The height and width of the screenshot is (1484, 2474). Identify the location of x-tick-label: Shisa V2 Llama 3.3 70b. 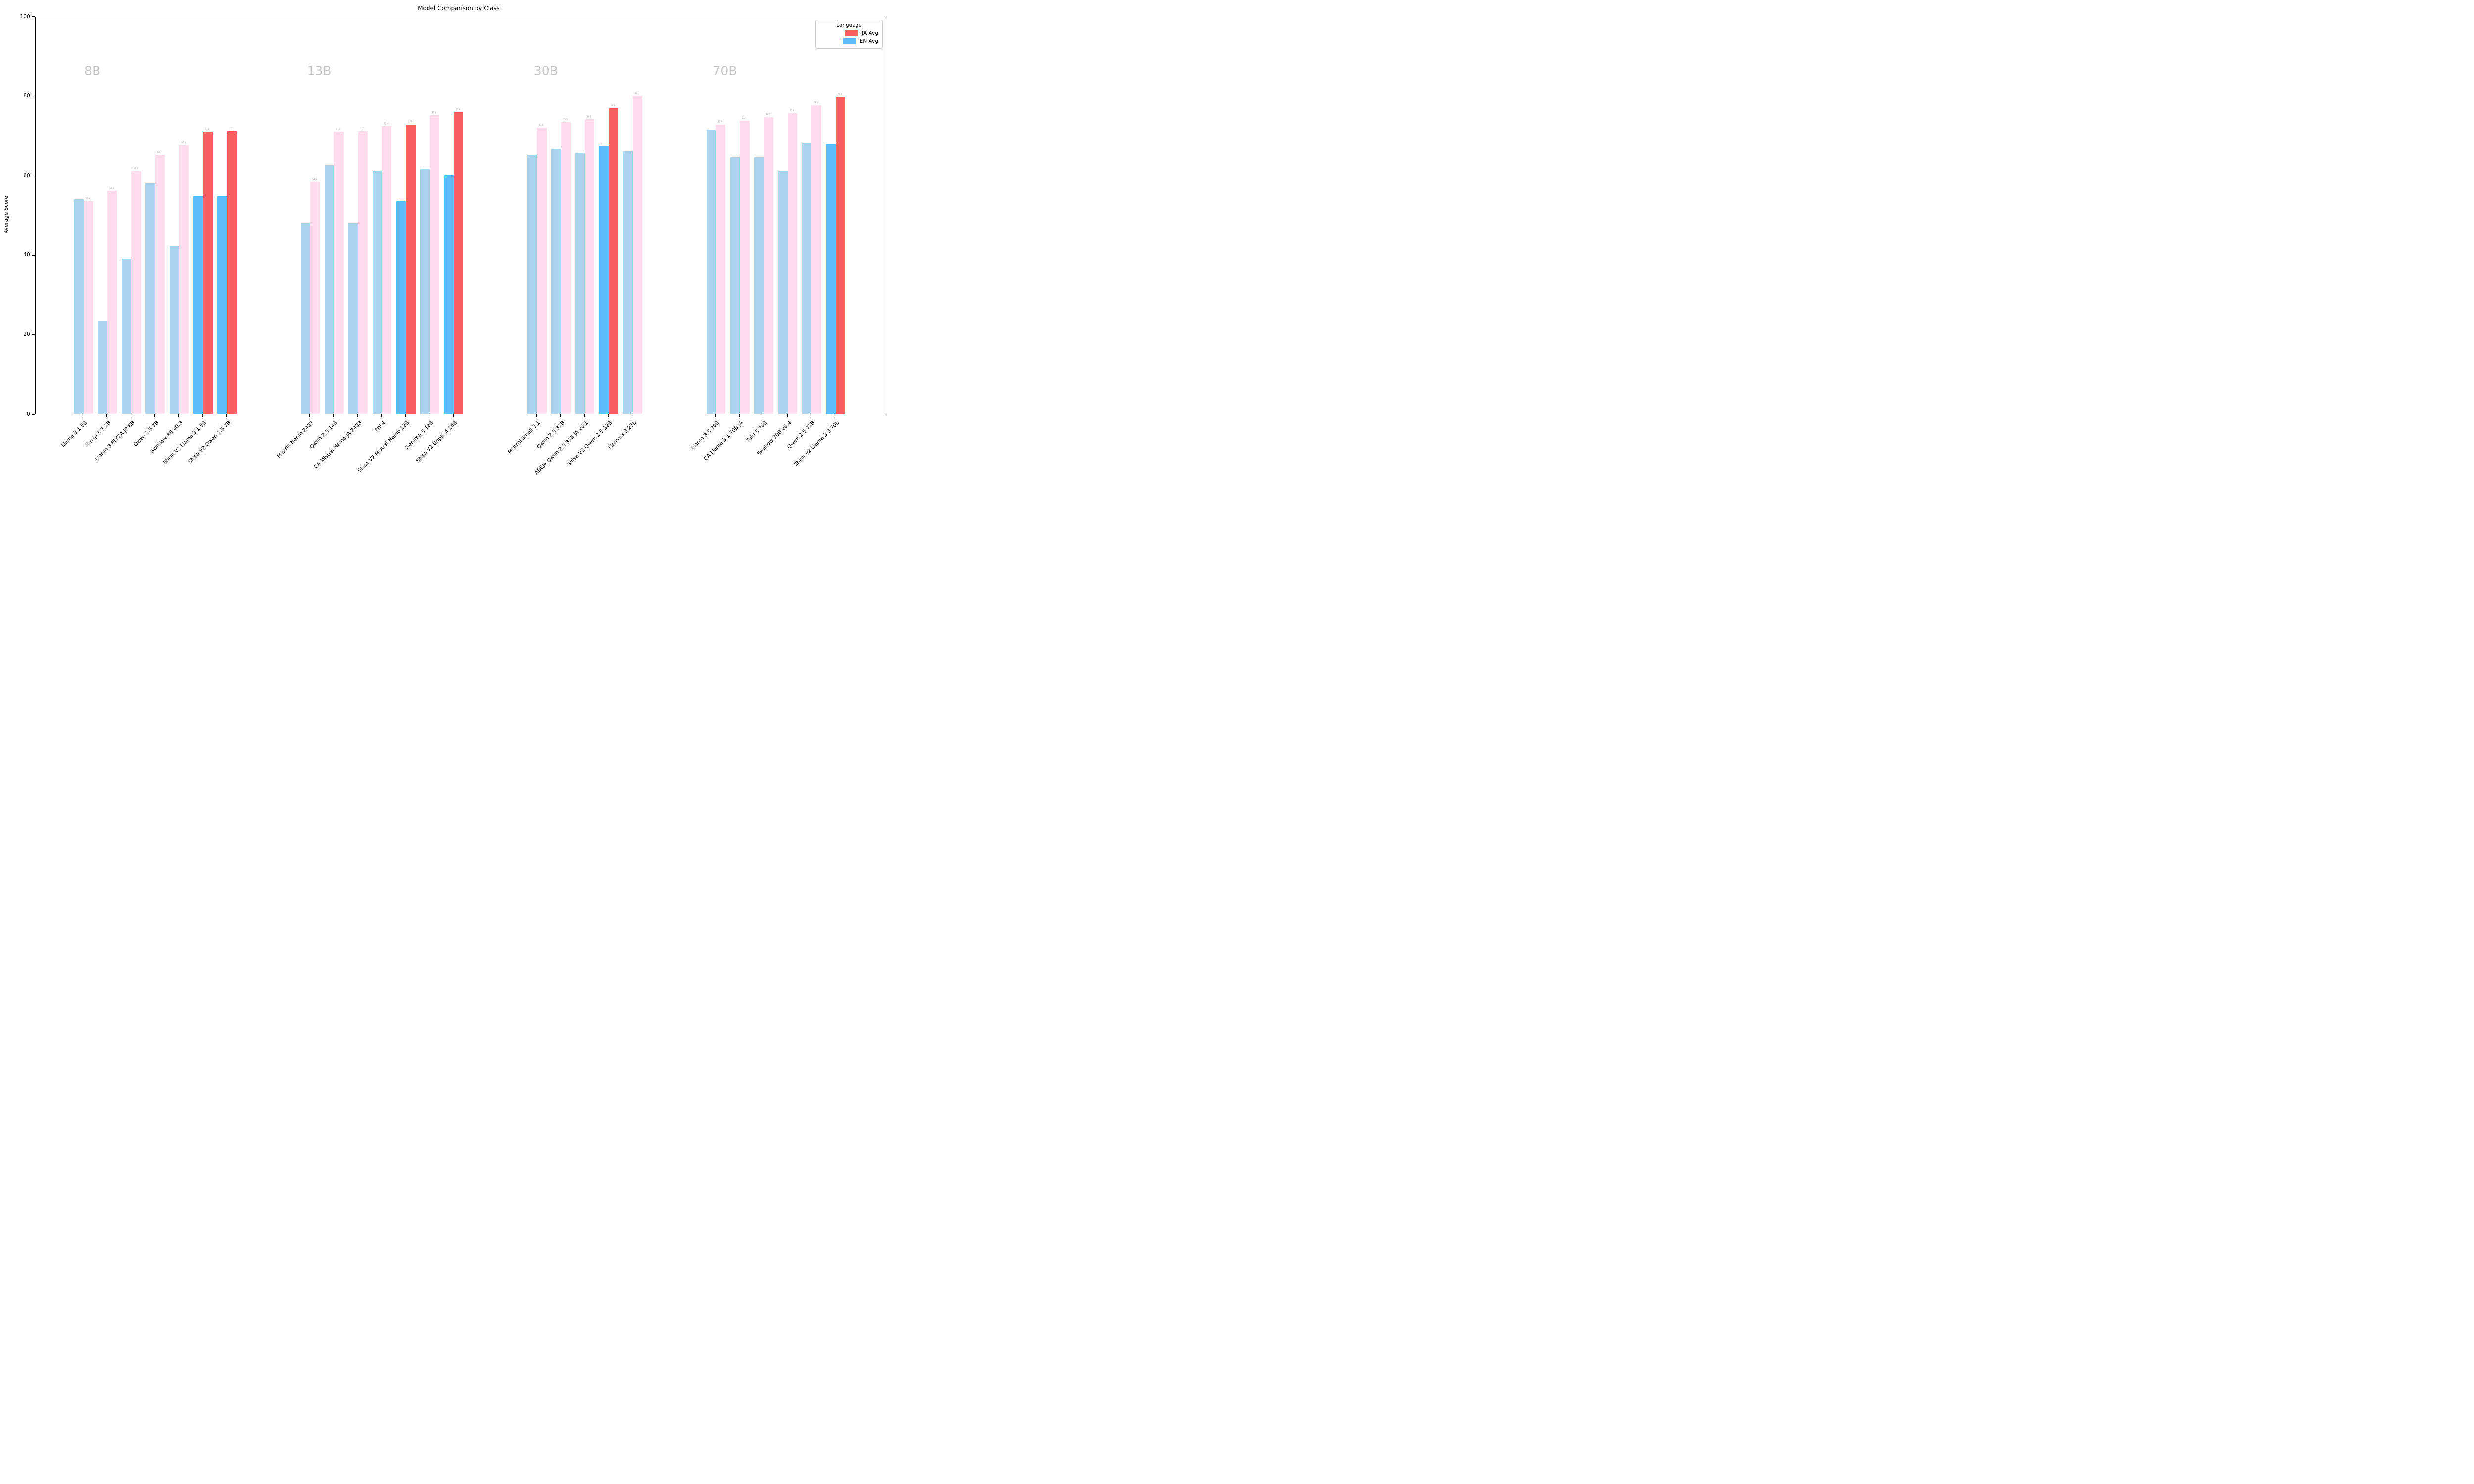
(817, 444).